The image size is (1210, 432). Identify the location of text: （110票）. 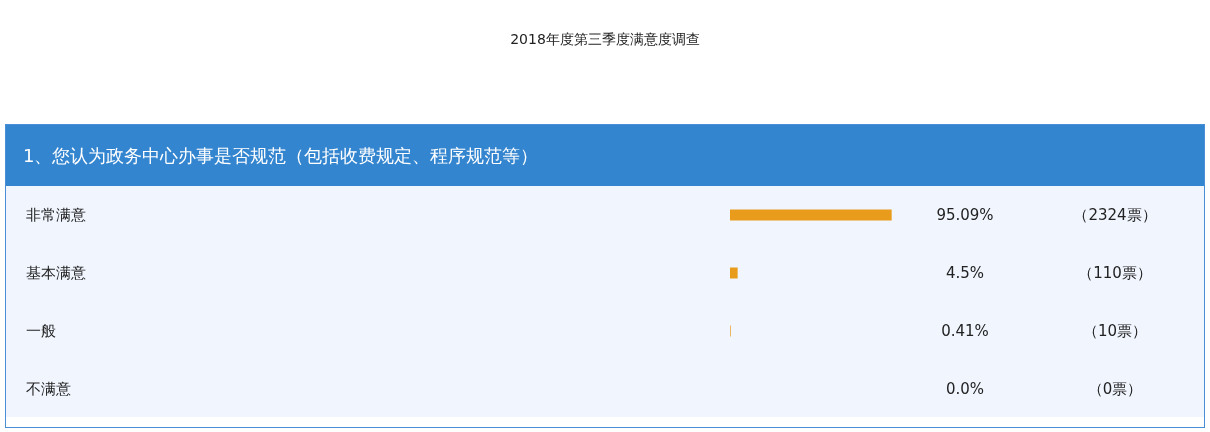
(1115, 273).